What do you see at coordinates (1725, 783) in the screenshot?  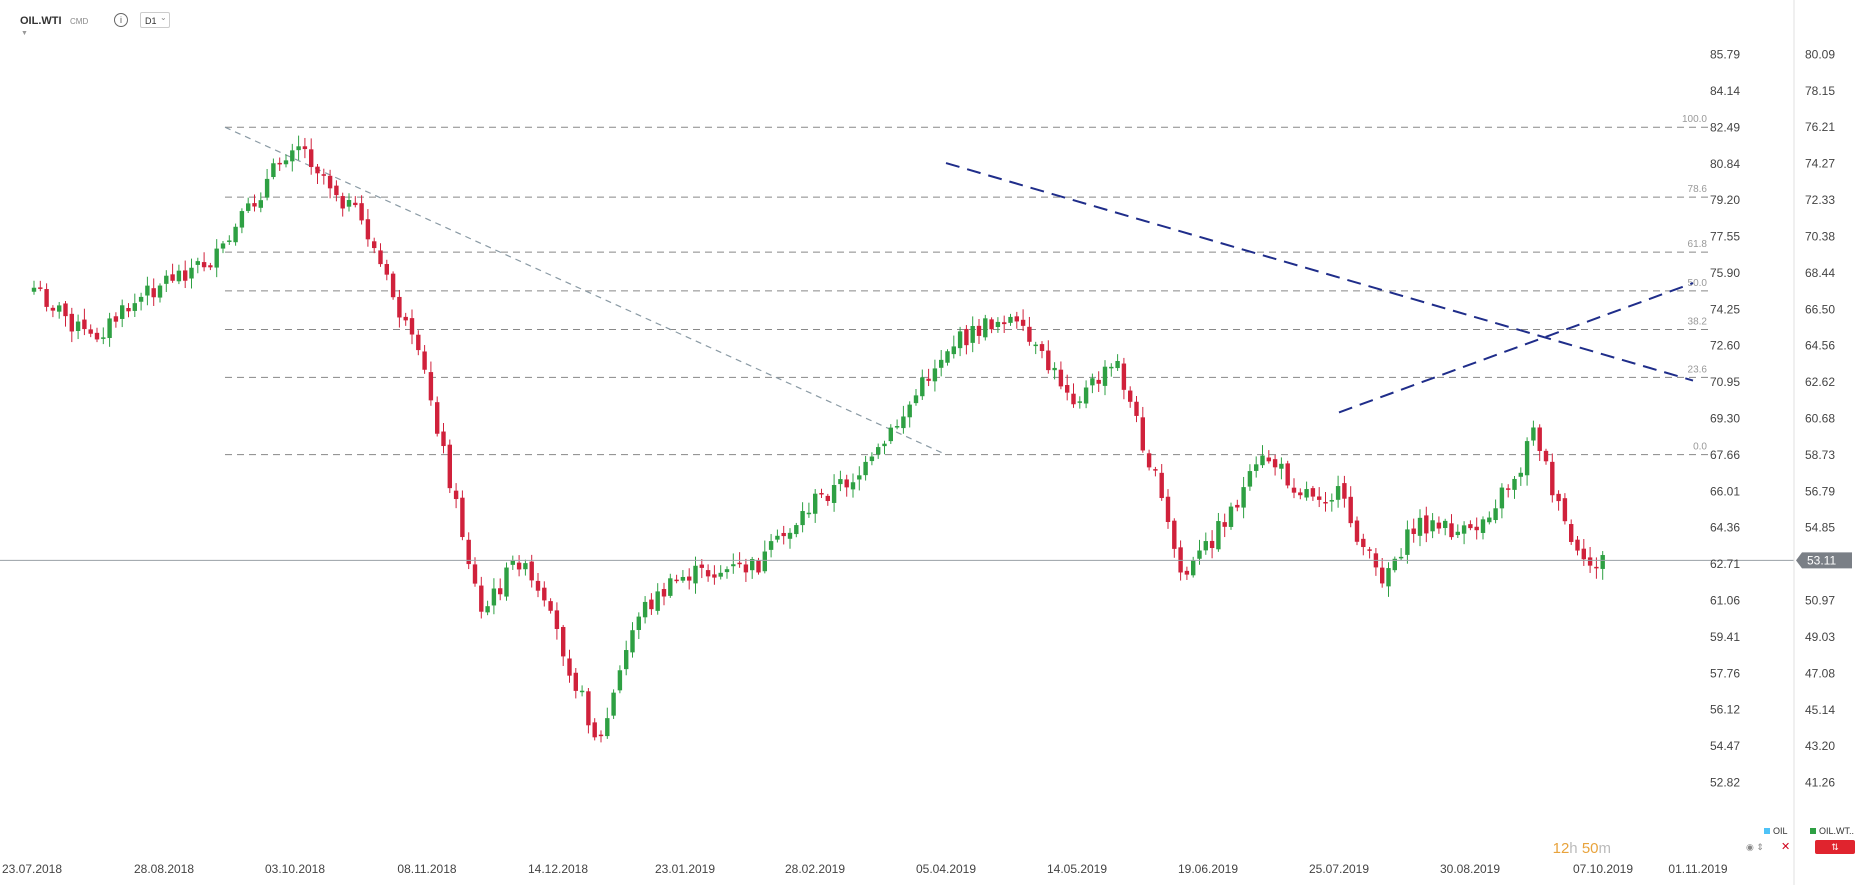 I see `left-axis-tick: 52.82` at bounding box center [1725, 783].